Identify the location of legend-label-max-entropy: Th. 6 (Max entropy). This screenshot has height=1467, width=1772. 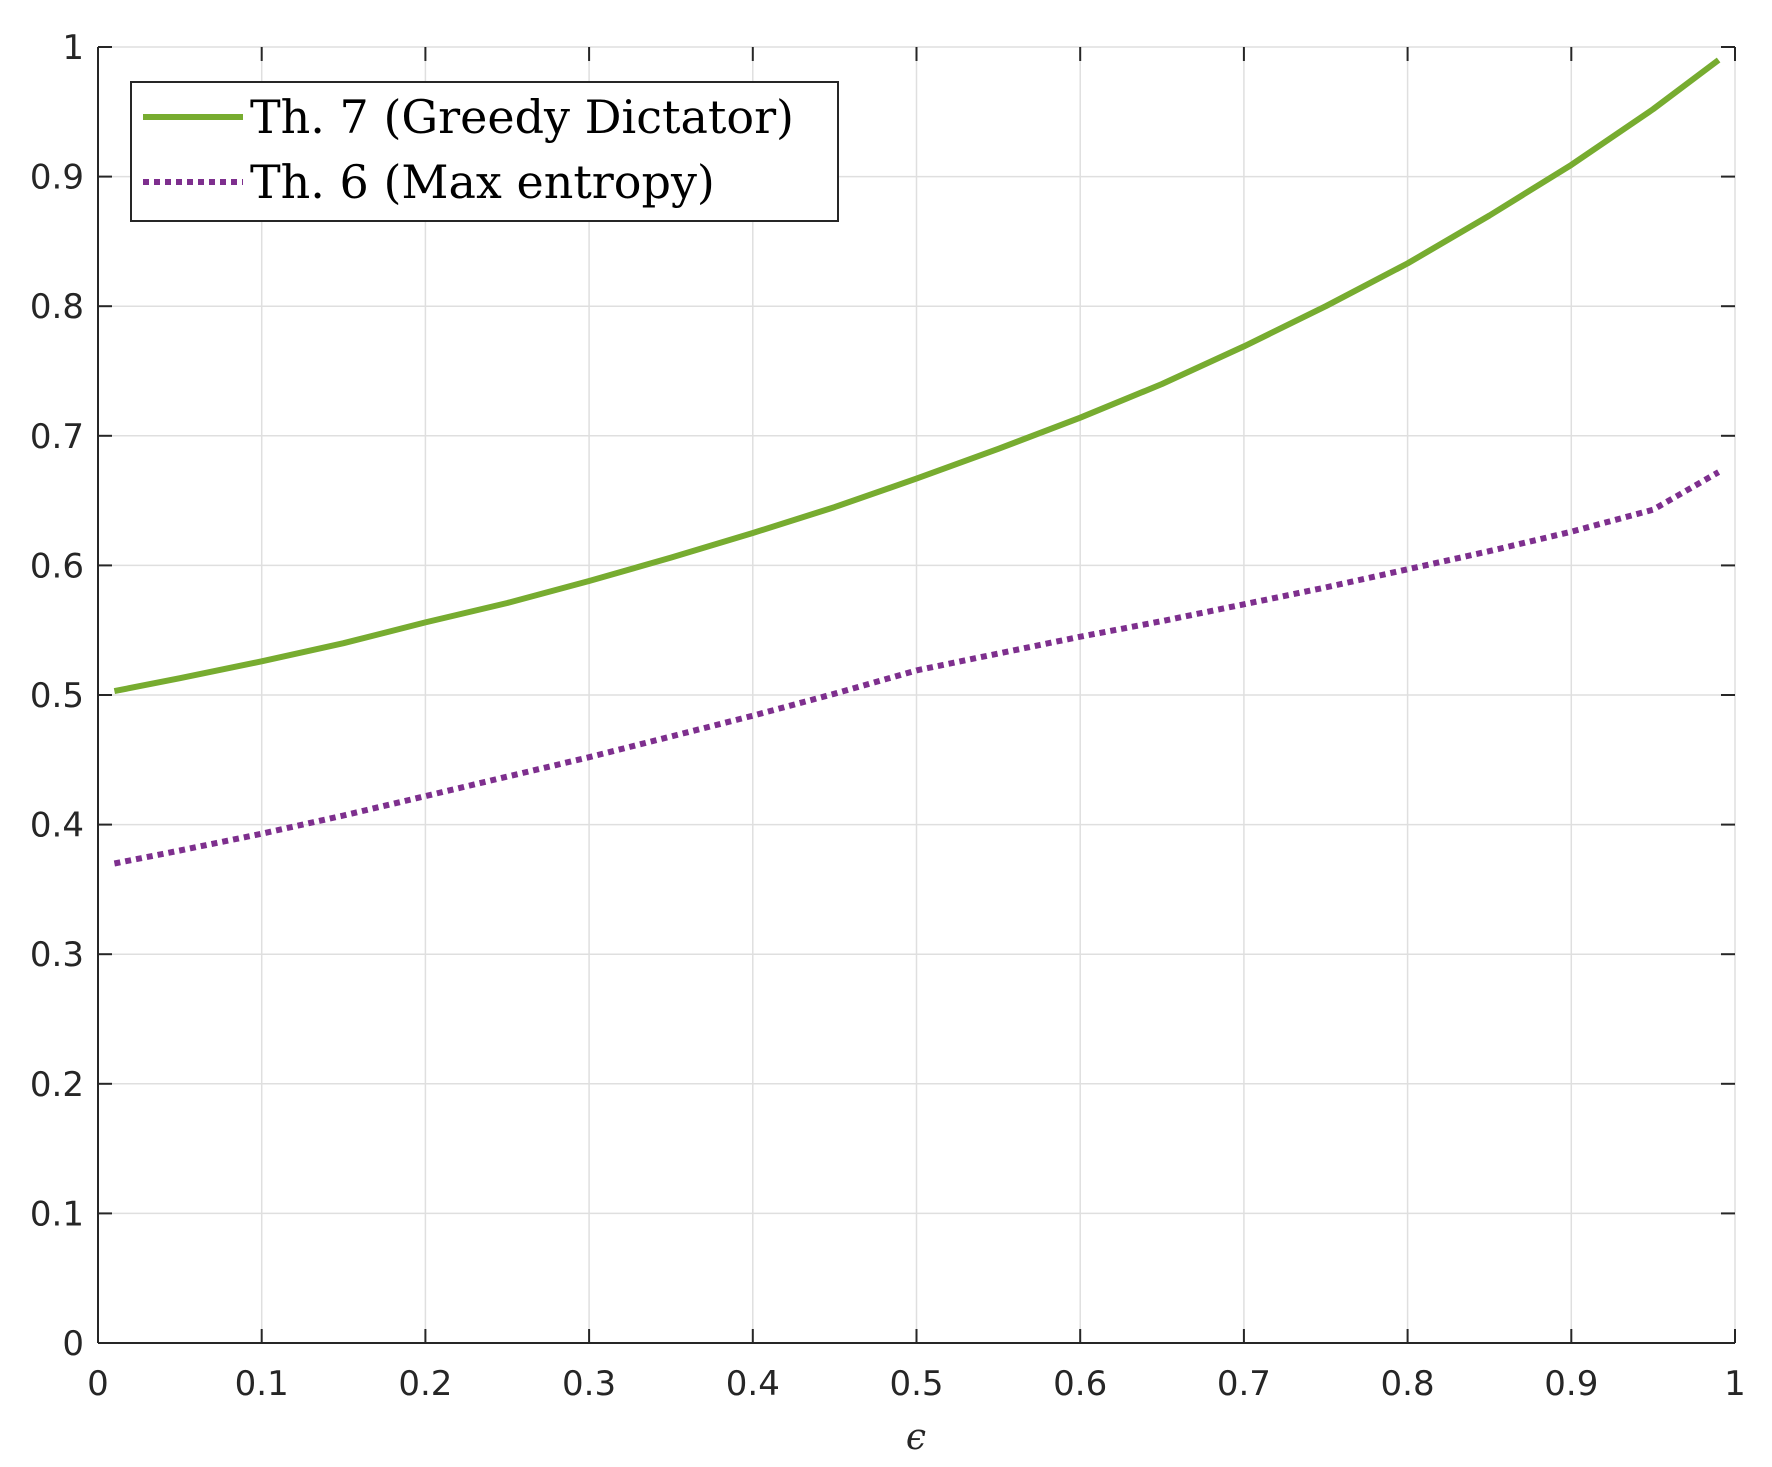
(482, 182).